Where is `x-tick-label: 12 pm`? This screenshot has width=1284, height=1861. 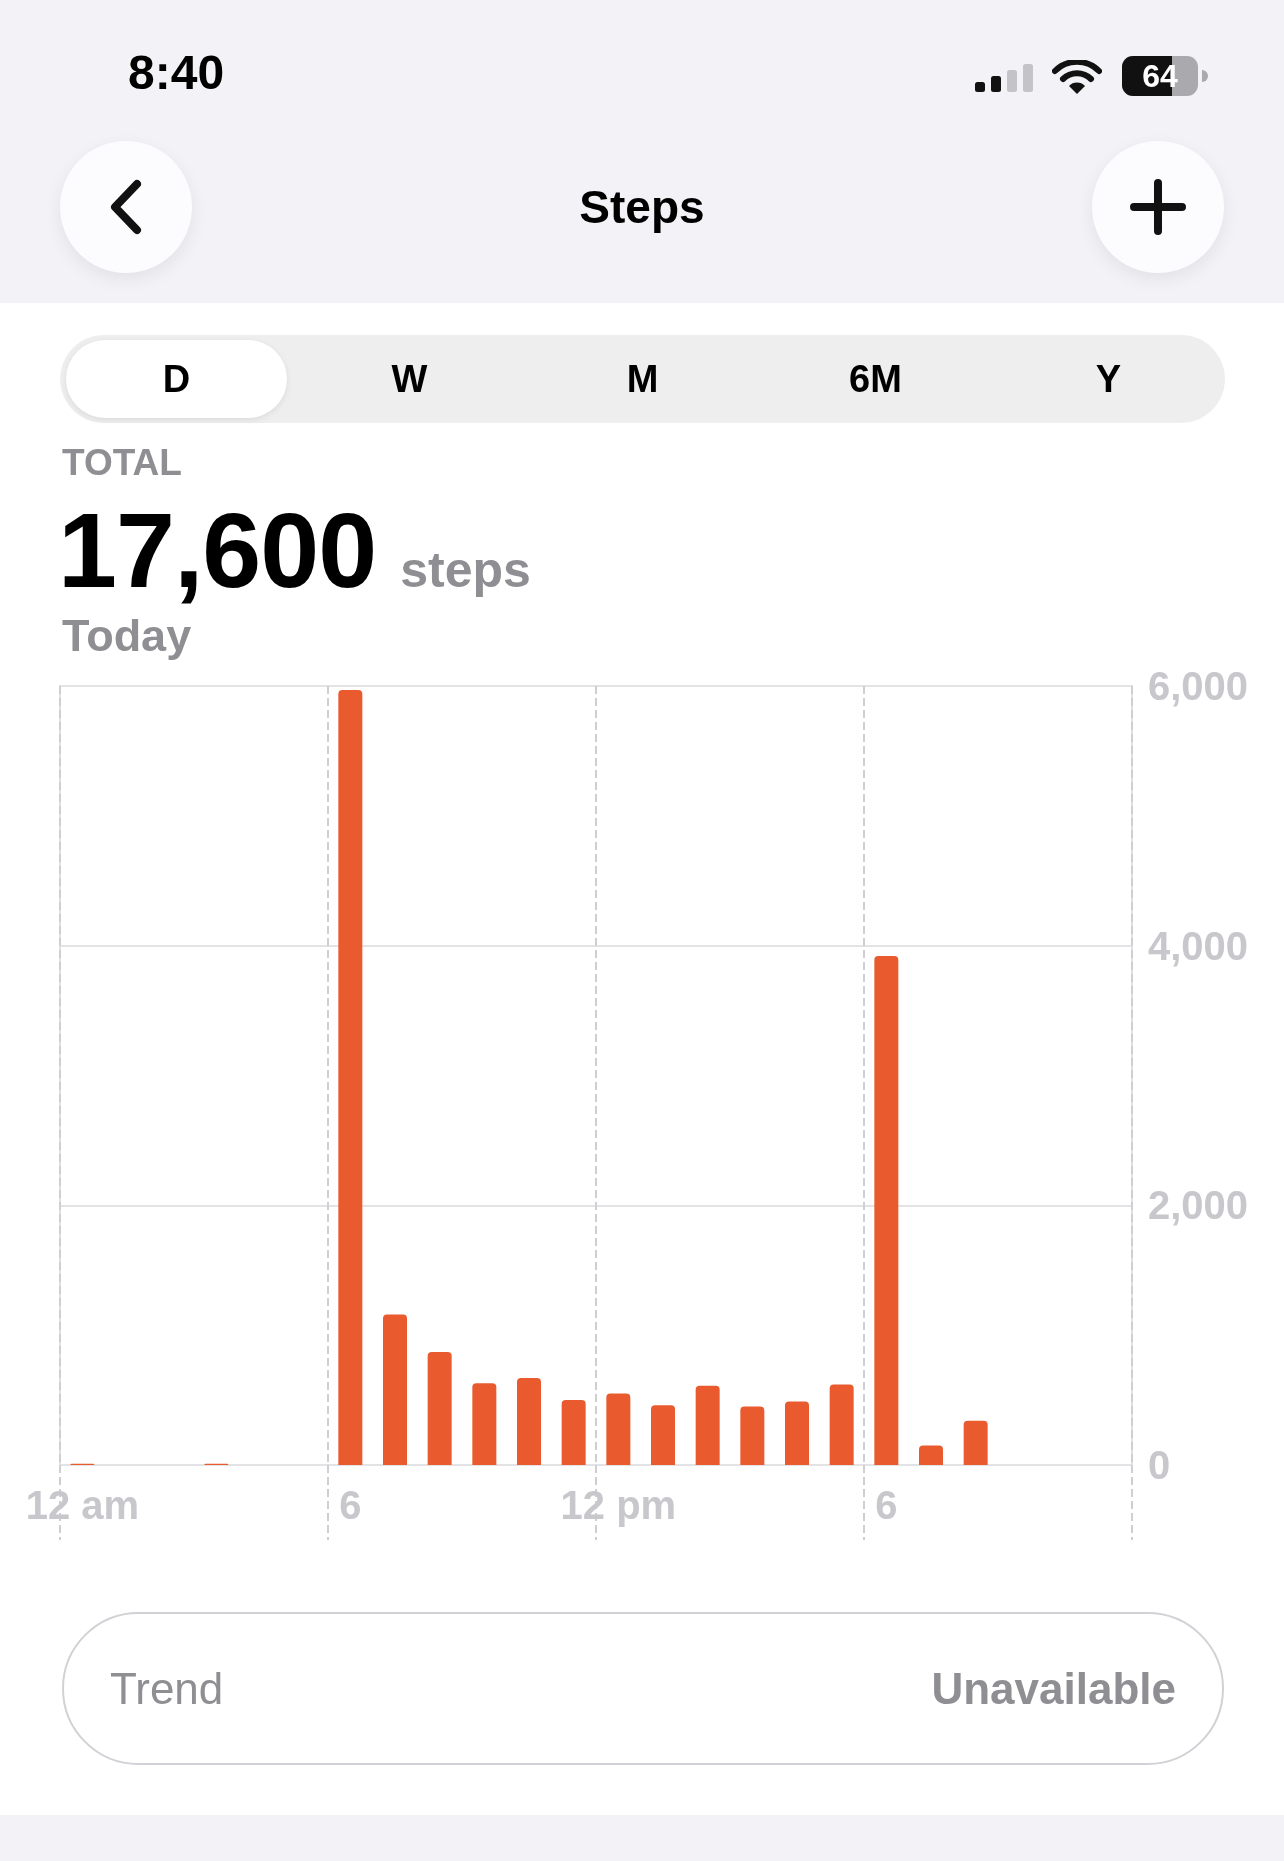
x-tick-label: 12 pm is located at coordinates (618, 1505).